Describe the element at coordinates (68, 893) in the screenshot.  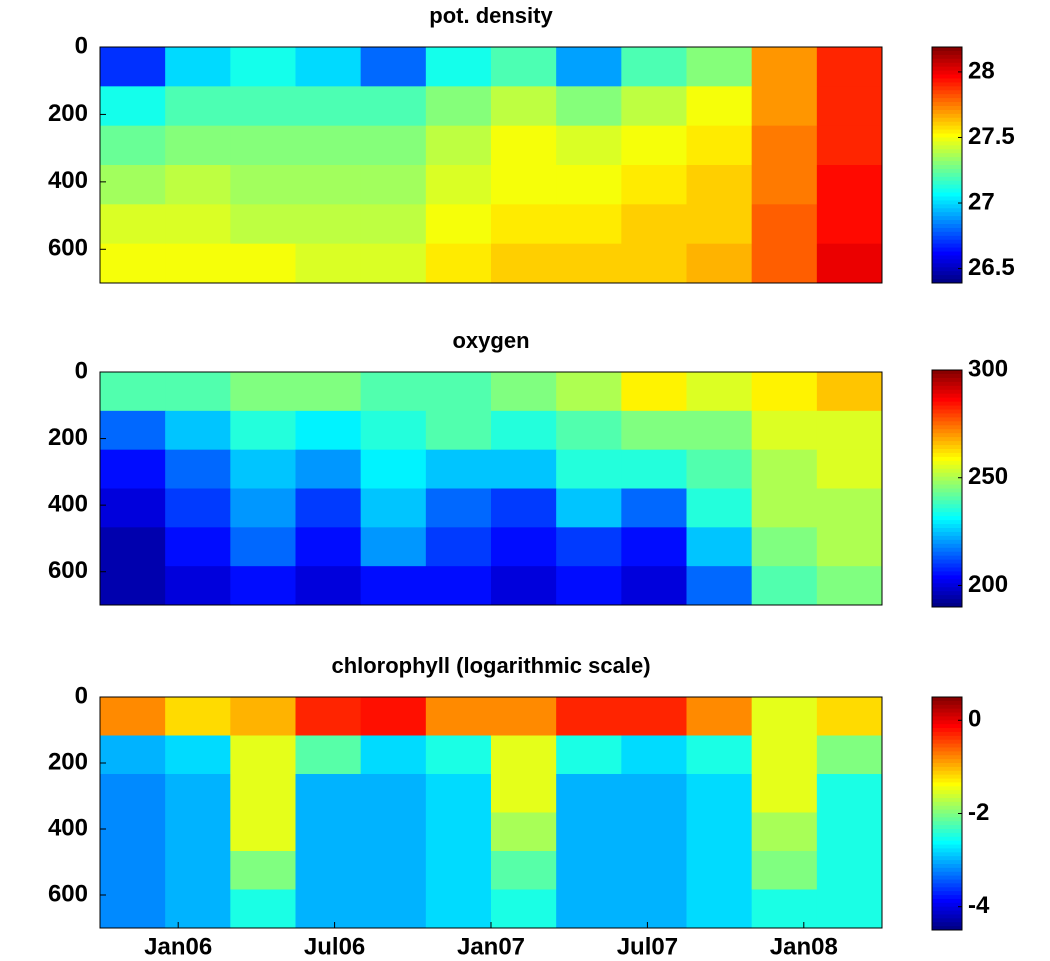
I see `y-tick-label: 600` at that location.